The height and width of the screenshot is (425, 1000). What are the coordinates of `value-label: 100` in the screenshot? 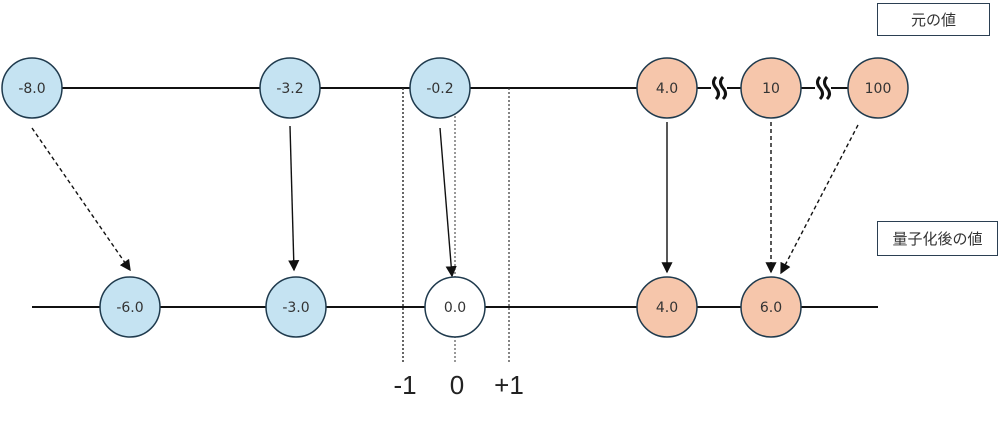 It's located at (878, 89).